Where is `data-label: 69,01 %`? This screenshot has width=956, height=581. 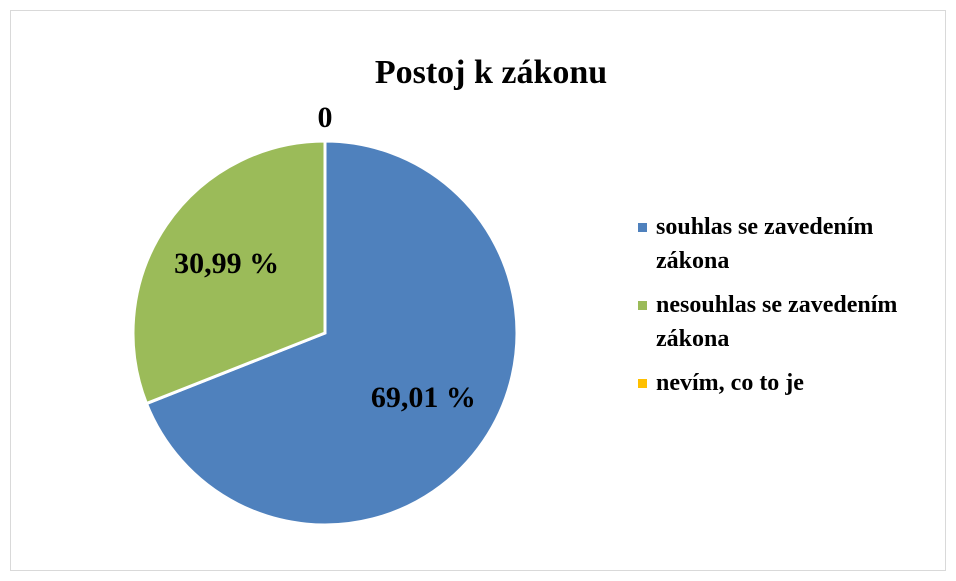 data-label: 69,01 % is located at coordinates (423, 397).